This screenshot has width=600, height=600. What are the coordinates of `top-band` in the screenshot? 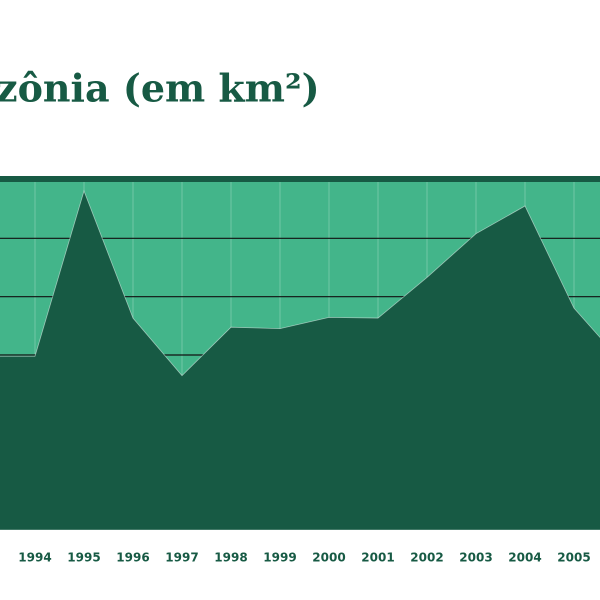 It's located at (300, 179).